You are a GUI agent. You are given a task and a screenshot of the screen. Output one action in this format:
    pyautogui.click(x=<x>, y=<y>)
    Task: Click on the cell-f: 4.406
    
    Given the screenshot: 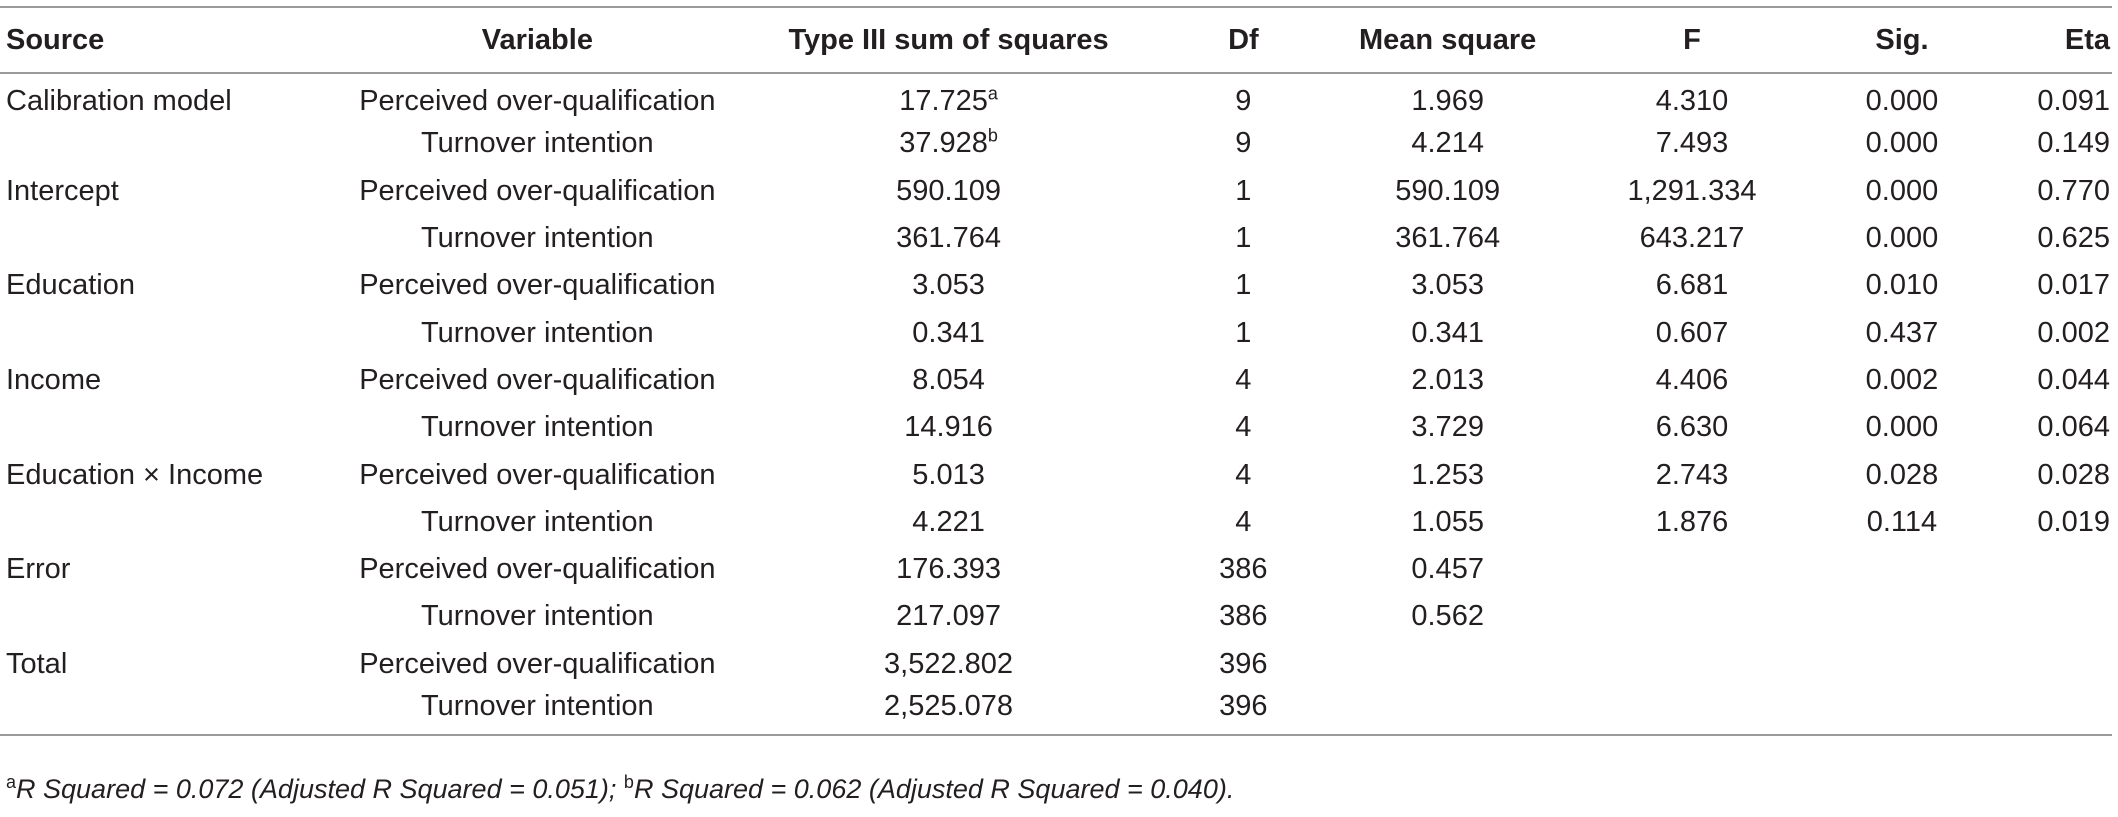 What is the action you would take?
    pyautogui.click(x=1692, y=380)
    